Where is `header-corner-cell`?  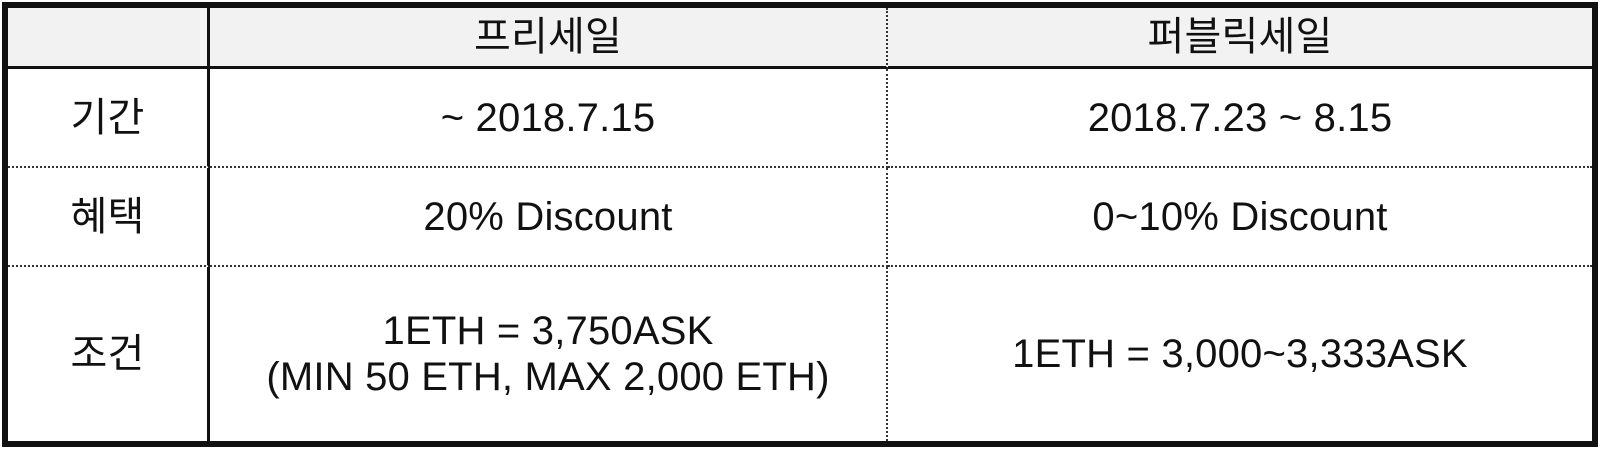
header-corner-cell is located at coordinates (109, 38).